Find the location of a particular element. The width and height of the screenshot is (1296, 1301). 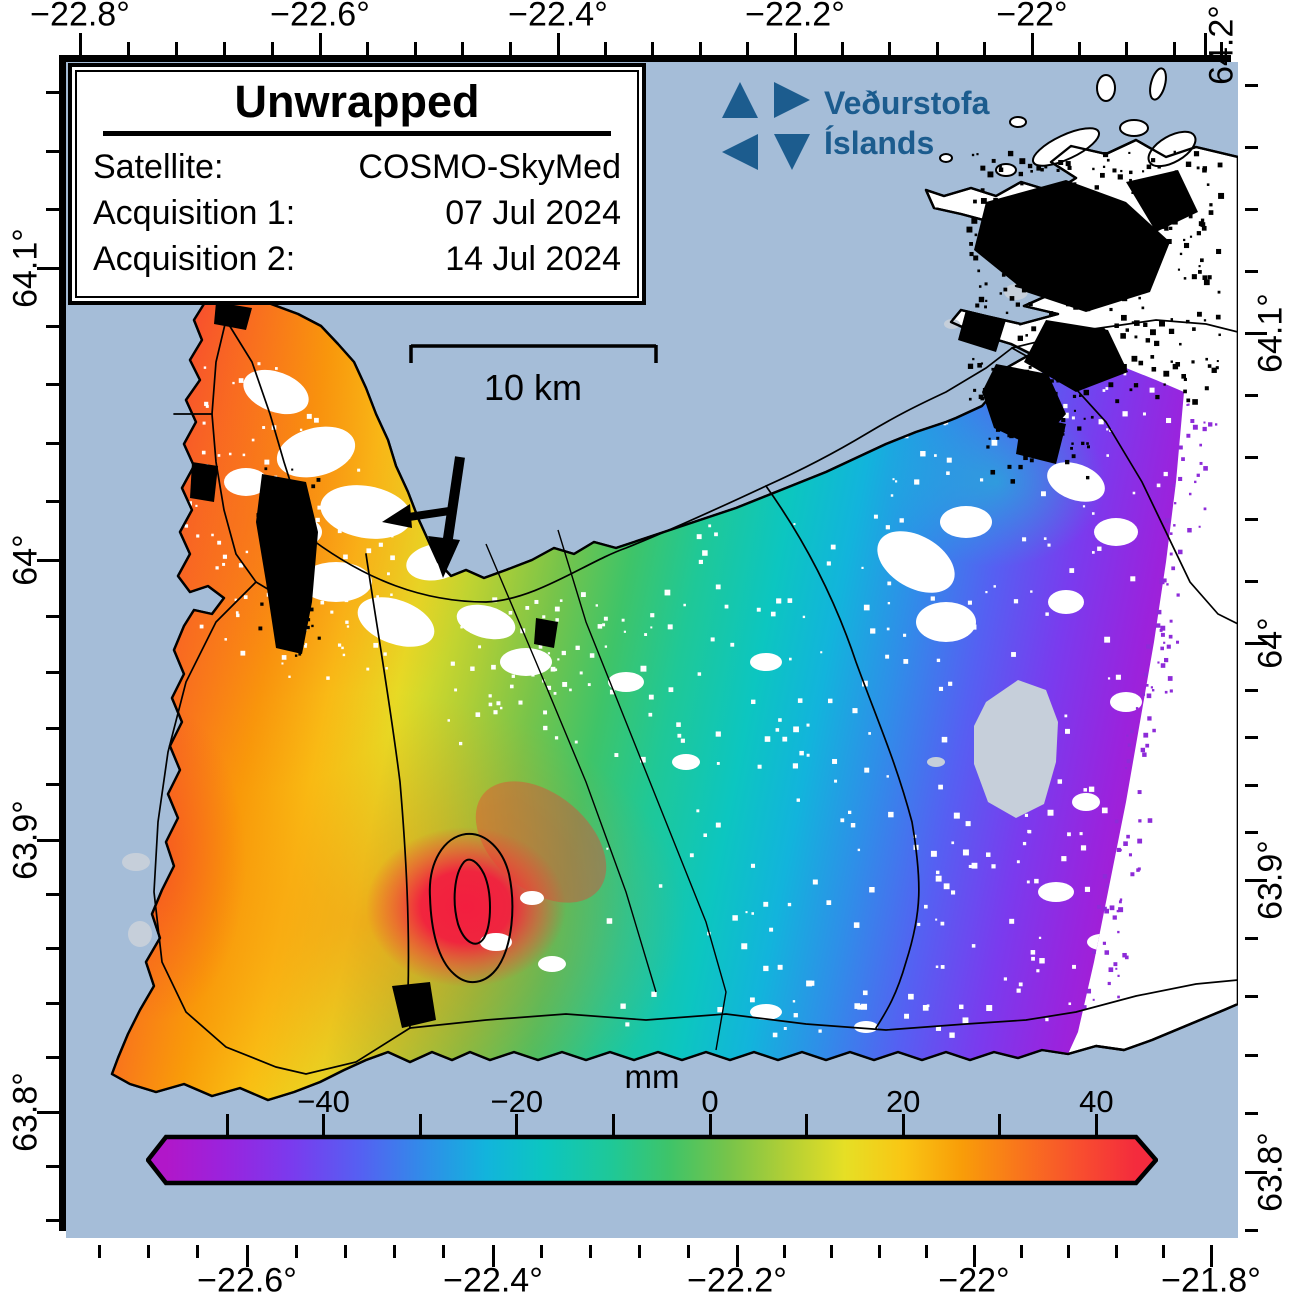

islands is located at coordinates (1068, 122).